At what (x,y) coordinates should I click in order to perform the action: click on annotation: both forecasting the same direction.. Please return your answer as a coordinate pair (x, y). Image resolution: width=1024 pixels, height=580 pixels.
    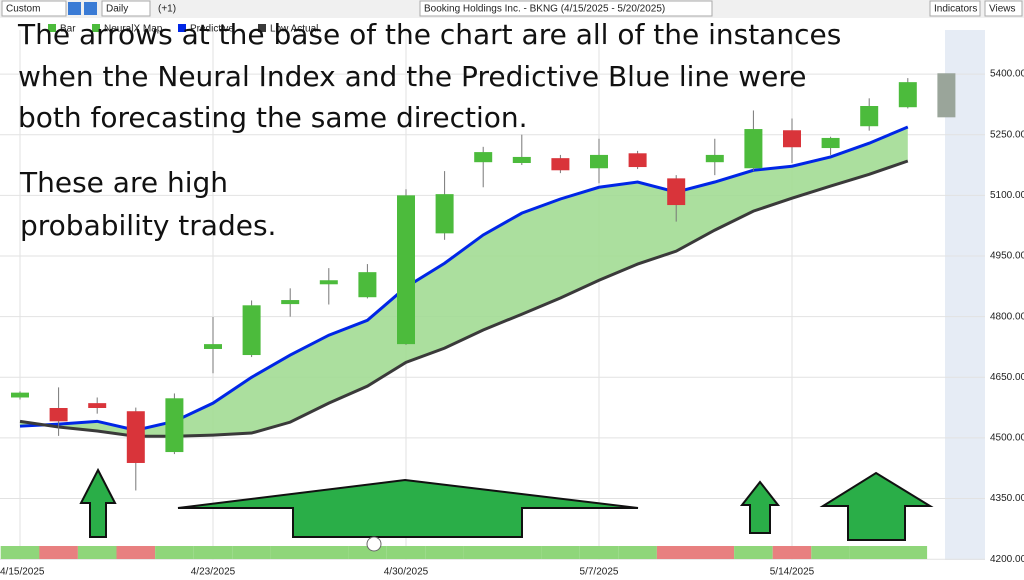
    Looking at the image, I should click on (273, 117).